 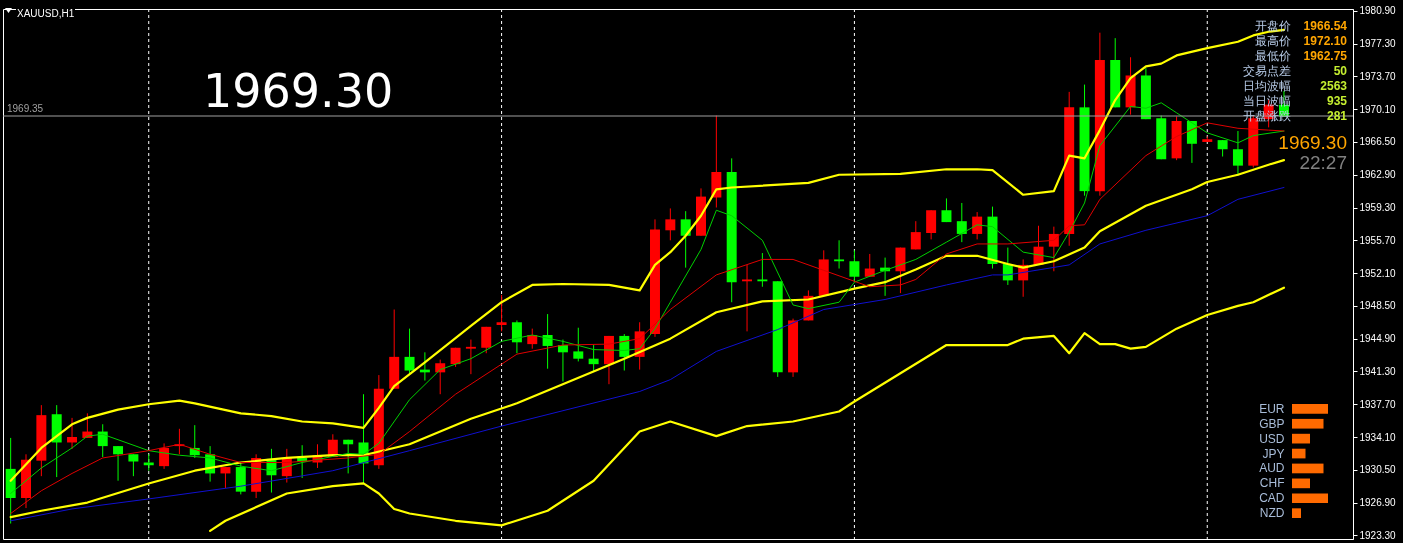 I want to click on y-tick-label: CHF, so click(x=1272, y=483).